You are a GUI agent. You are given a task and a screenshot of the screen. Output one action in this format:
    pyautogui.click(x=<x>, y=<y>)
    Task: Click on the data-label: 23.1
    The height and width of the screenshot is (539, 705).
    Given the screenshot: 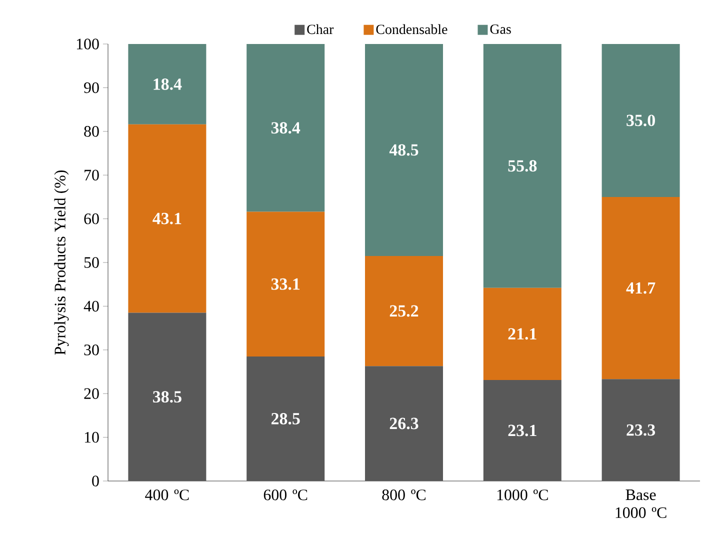 What is the action you would take?
    pyautogui.click(x=522, y=430)
    